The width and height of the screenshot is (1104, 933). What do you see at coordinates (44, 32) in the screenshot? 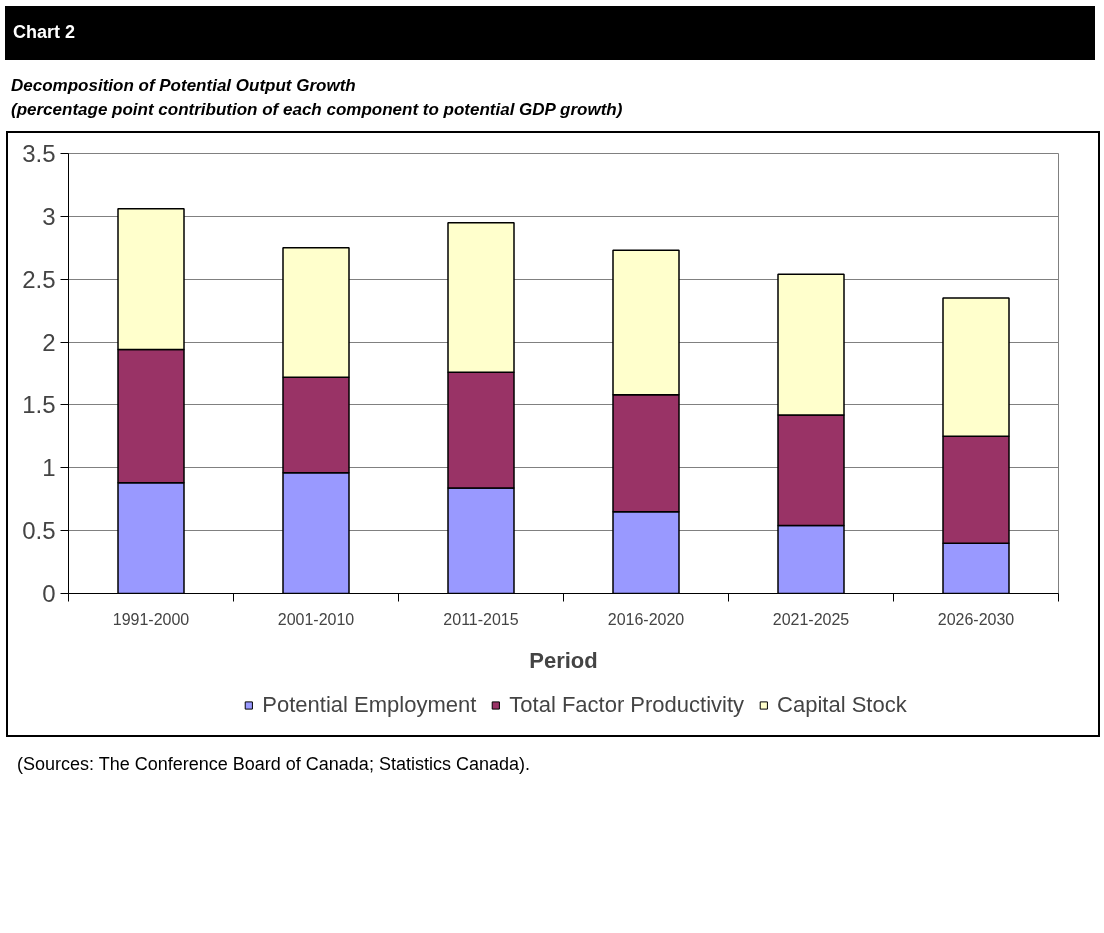
I see `chart-title: Chart 2` at bounding box center [44, 32].